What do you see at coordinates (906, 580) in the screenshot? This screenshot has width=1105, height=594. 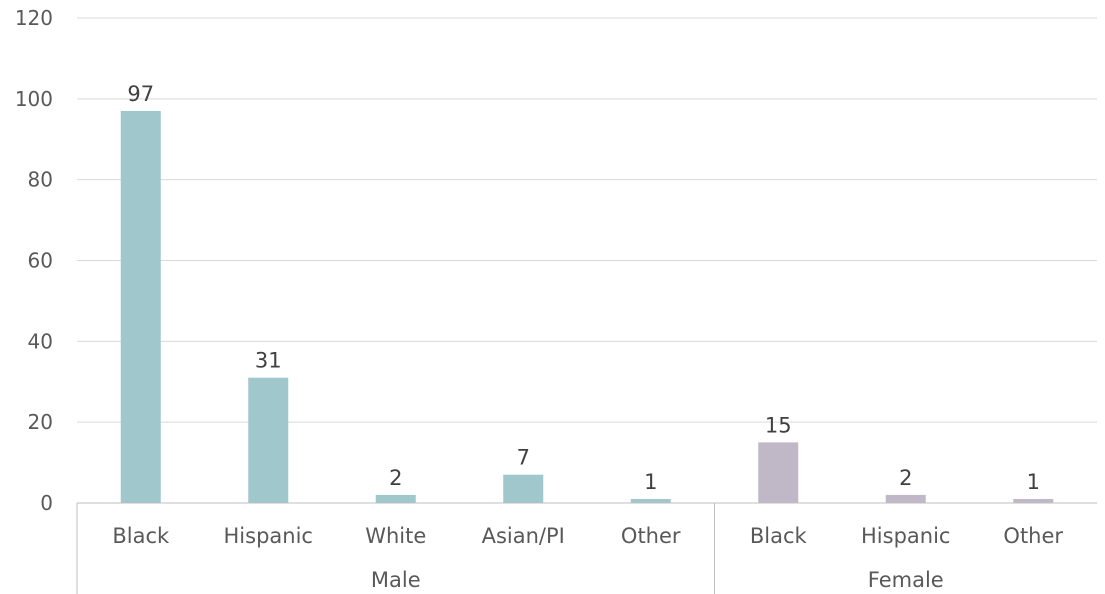 I see `group-label: Female` at bounding box center [906, 580].